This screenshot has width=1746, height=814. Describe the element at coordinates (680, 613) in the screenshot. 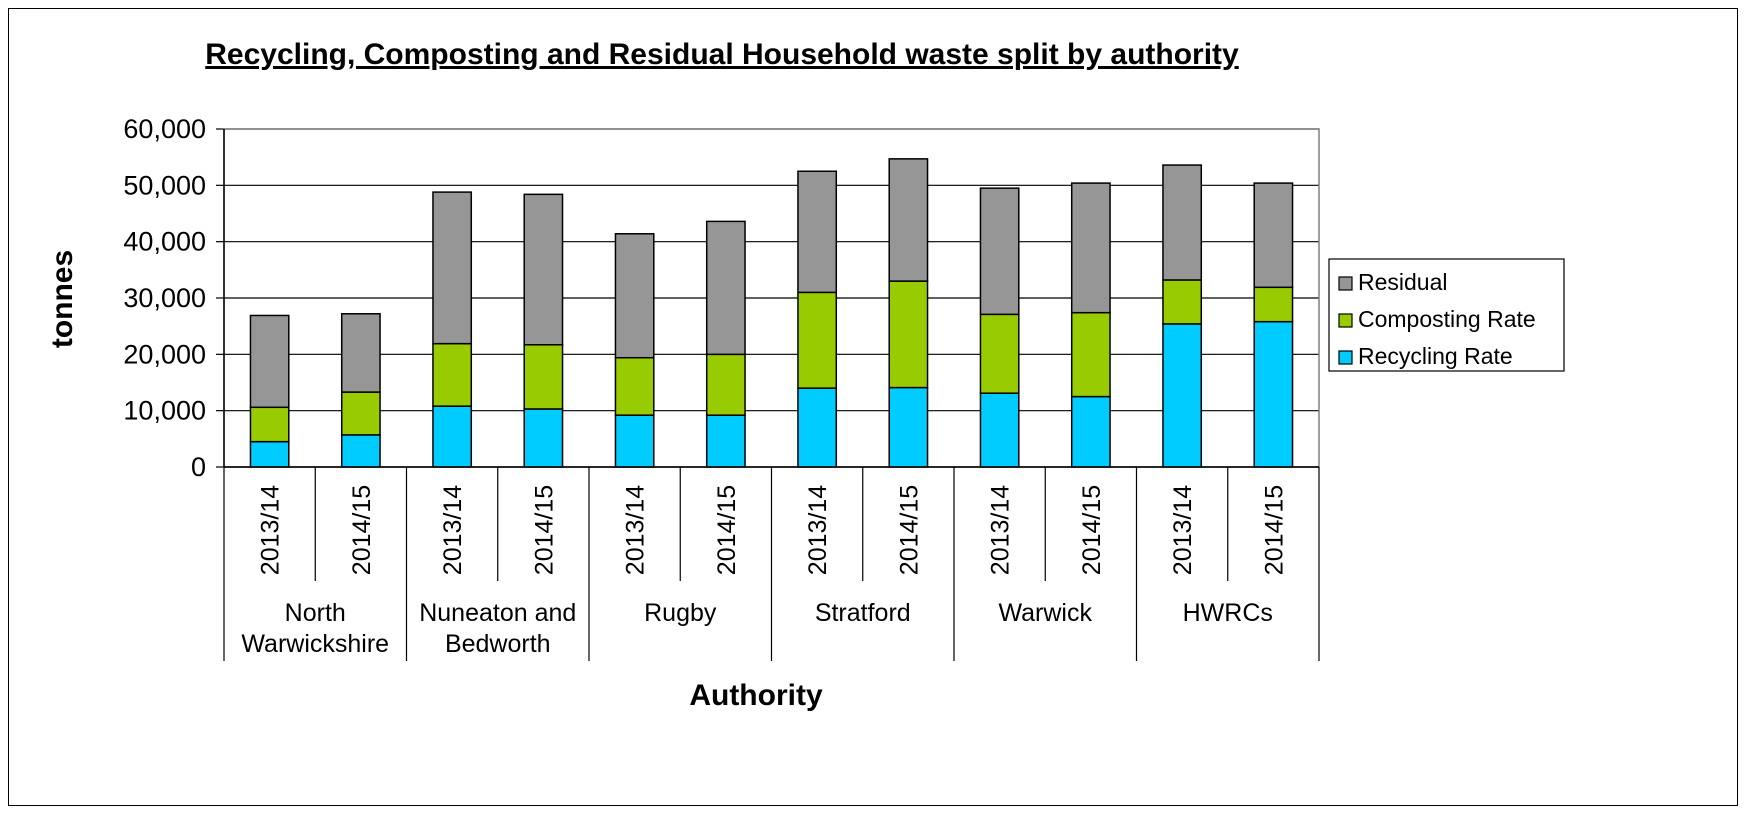

I see `x-group-label: Rugby` at that location.